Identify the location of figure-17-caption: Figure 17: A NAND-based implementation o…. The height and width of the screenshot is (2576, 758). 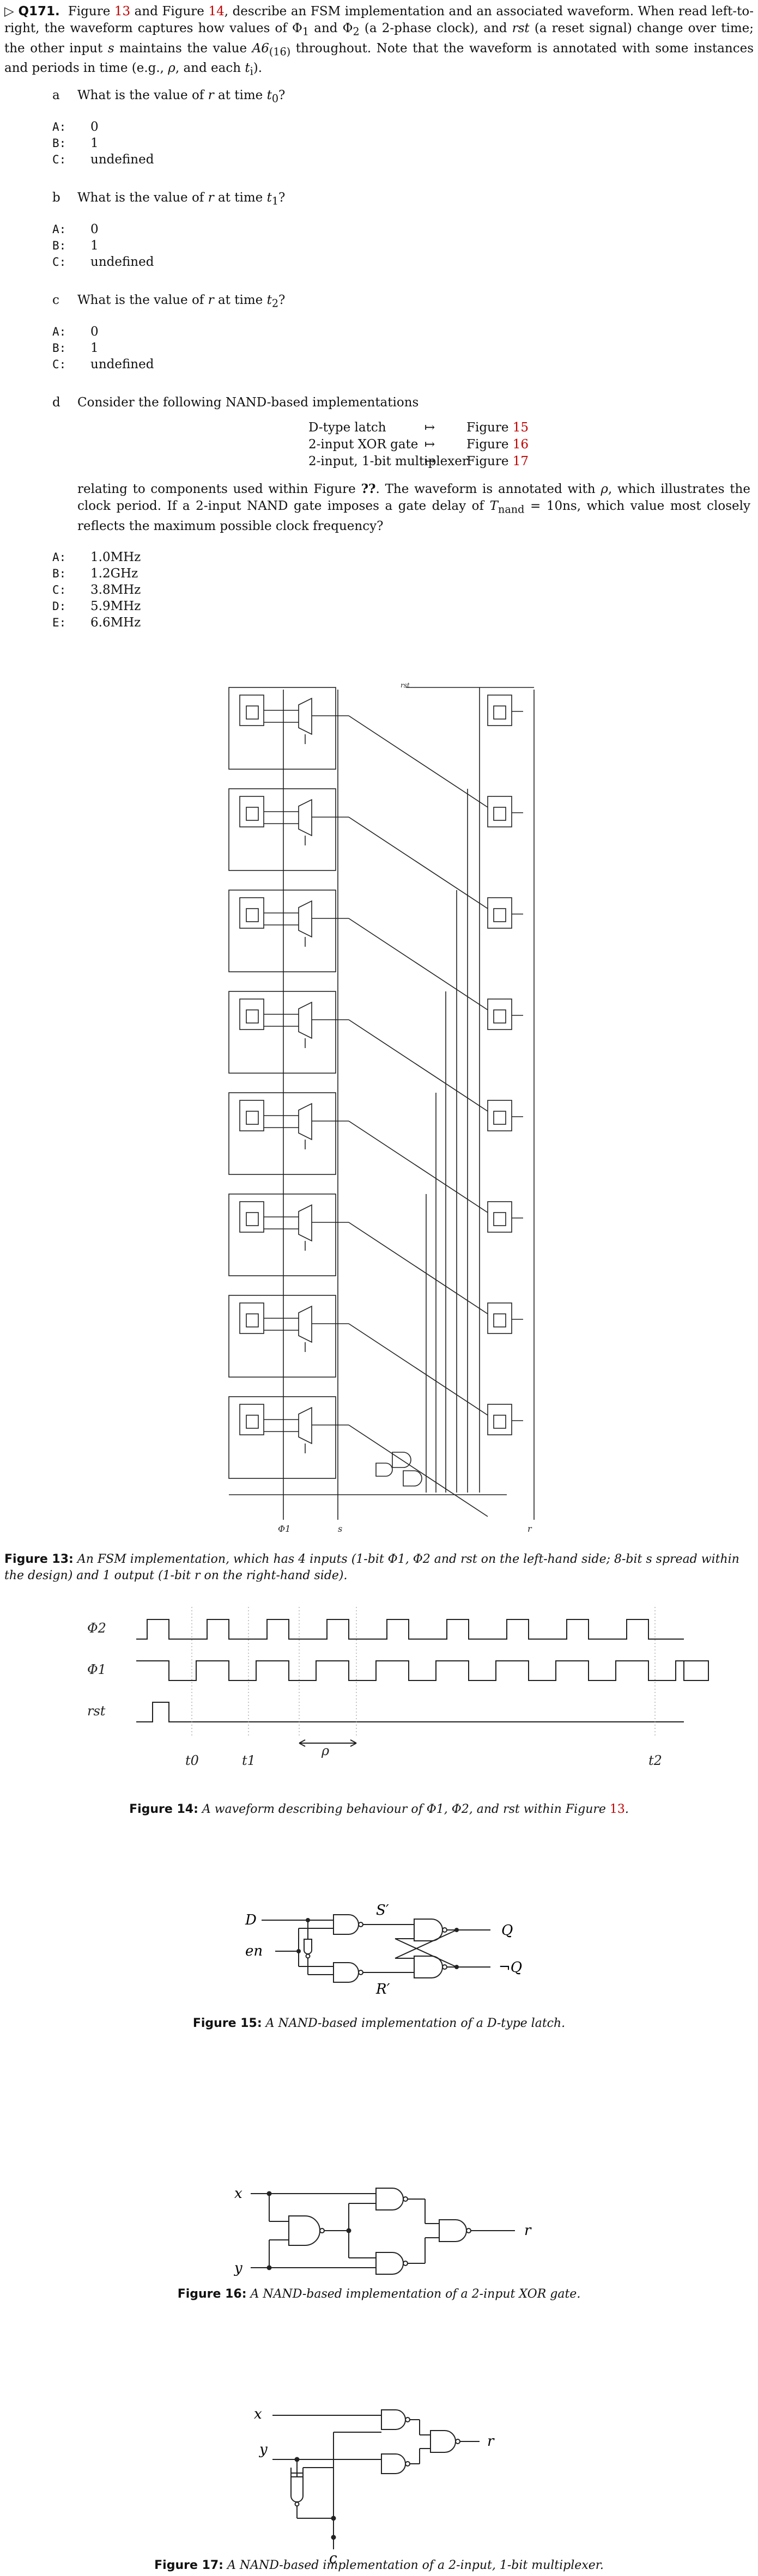
(379, 2566).